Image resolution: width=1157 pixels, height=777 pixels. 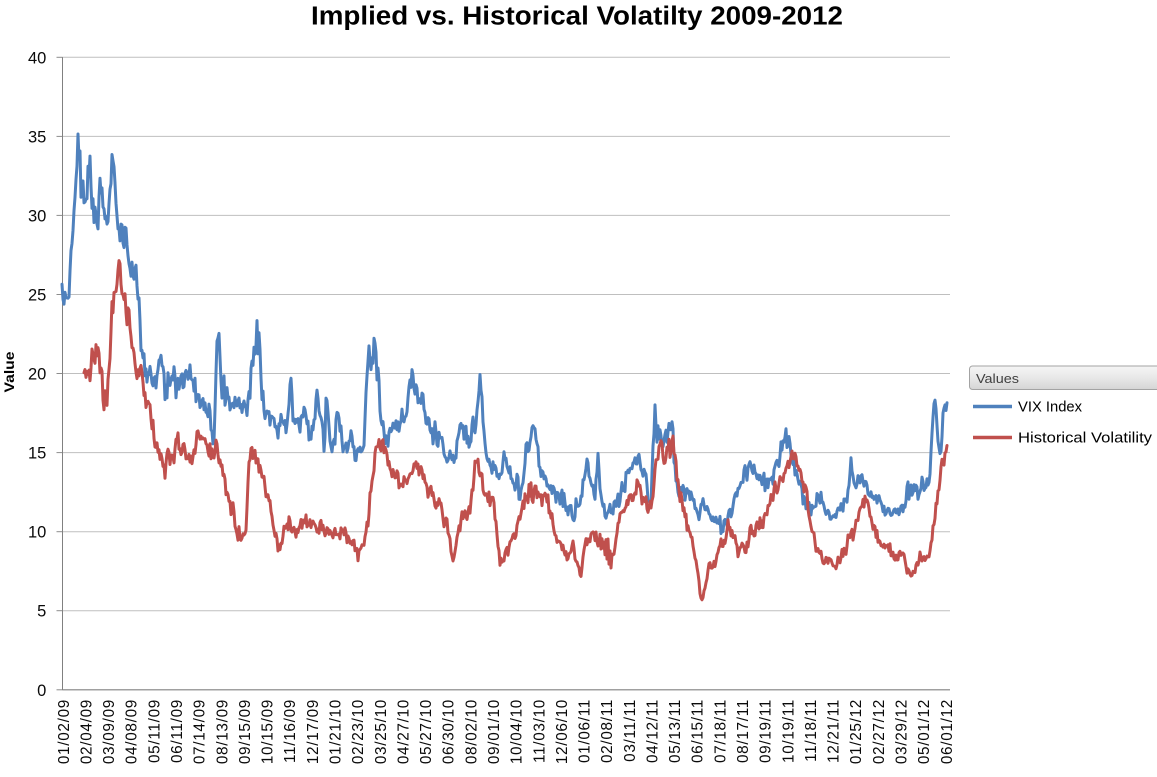 What do you see at coordinates (37, 137) in the screenshot?
I see `svg-text: 35` at bounding box center [37, 137].